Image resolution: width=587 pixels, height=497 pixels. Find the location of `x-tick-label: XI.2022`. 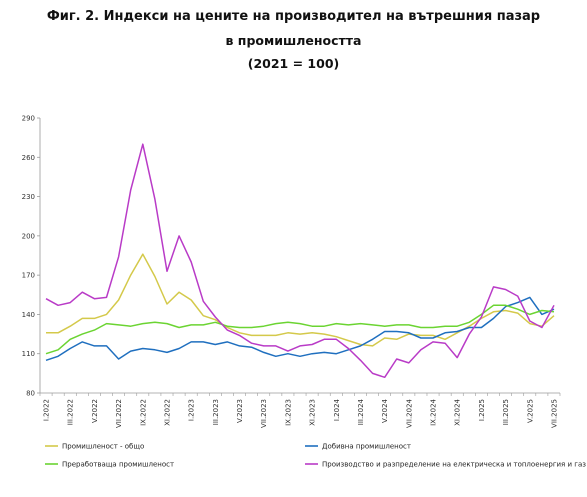

x-tick-label: XI.2022 is located at coordinates (167, 412).